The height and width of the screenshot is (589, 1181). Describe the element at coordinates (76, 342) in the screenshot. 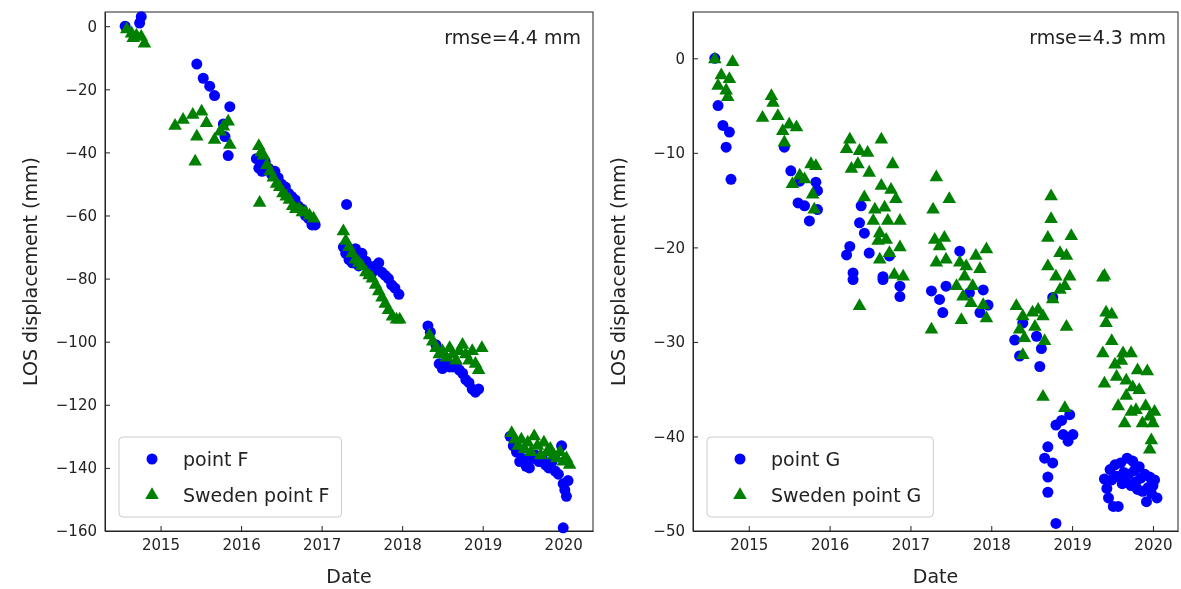

I see `y-tick-label: −100` at that location.